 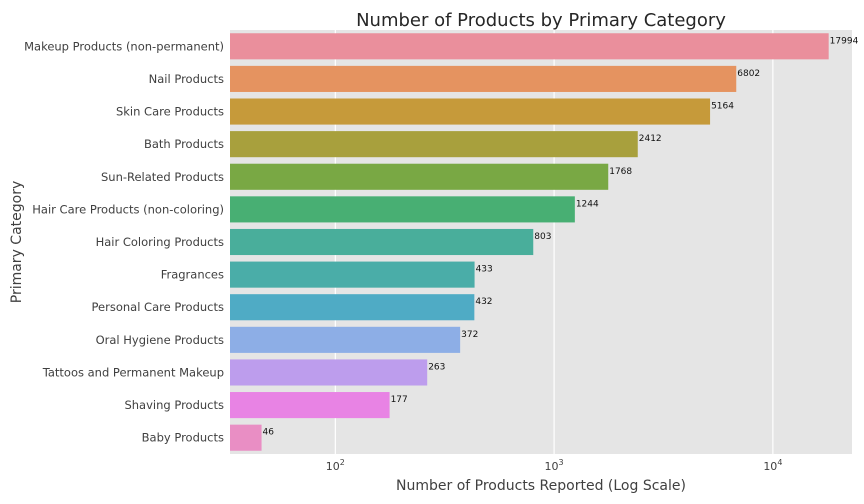 I want to click on value-label: 803, so click(x=542, y=237).